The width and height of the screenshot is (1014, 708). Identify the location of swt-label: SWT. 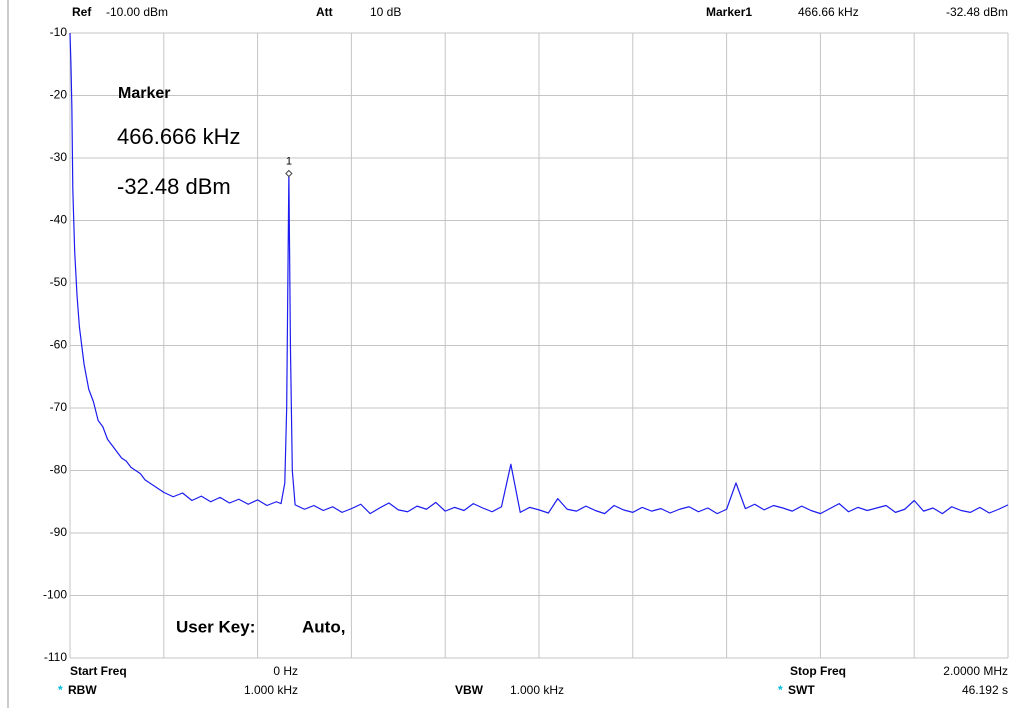
(801, 690).